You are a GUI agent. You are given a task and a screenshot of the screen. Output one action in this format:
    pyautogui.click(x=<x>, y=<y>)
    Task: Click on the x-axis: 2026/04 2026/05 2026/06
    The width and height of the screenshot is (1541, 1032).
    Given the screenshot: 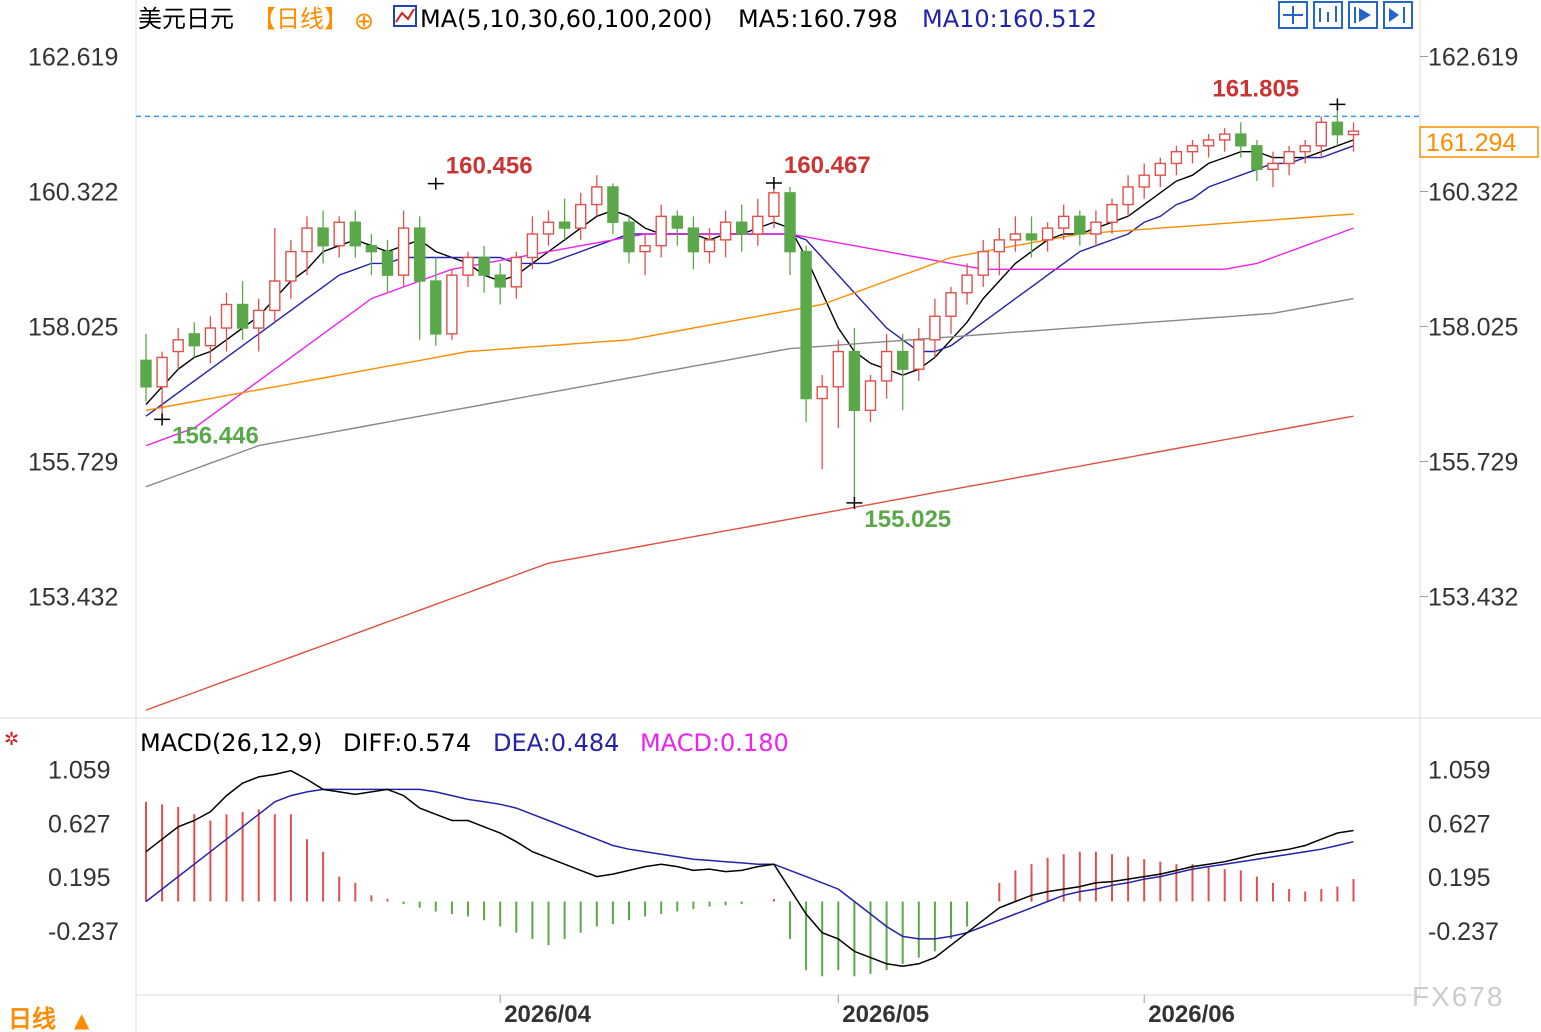 What is the action you would take?
    pyautogui.click(x=867, y=1011)
    